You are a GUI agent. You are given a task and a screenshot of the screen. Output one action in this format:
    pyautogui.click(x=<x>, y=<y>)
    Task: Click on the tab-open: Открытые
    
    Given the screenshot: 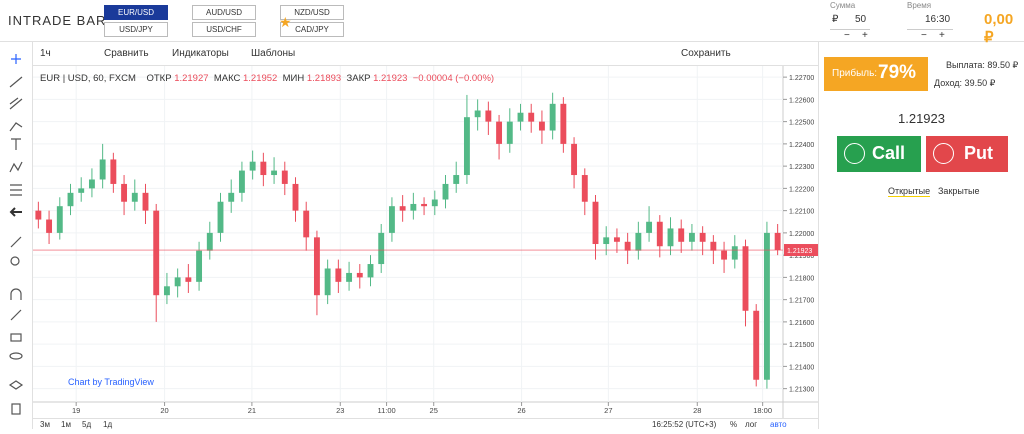 What is the action you would take?
    pyautogui.click(x=909, y=191)
    